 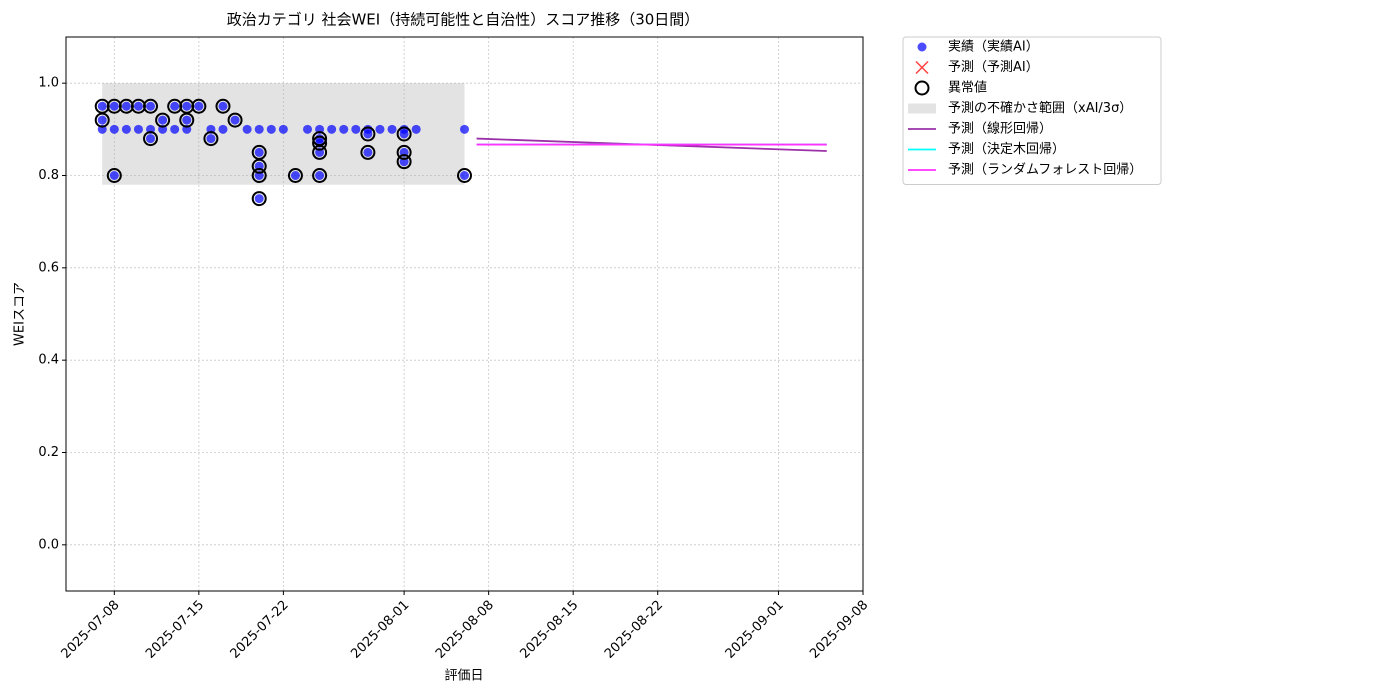 I want to click on legend-label: 予測の不確かさ範囲（xAI/3σ）, so click(x=1040, y=108).